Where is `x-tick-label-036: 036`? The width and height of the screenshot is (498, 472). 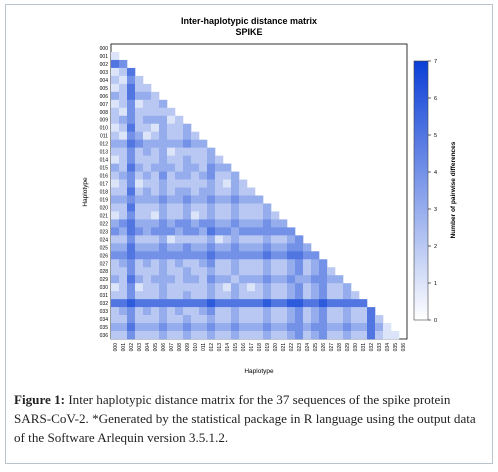 x-tick-label-036: 036 is located at coordinates (404, 347).